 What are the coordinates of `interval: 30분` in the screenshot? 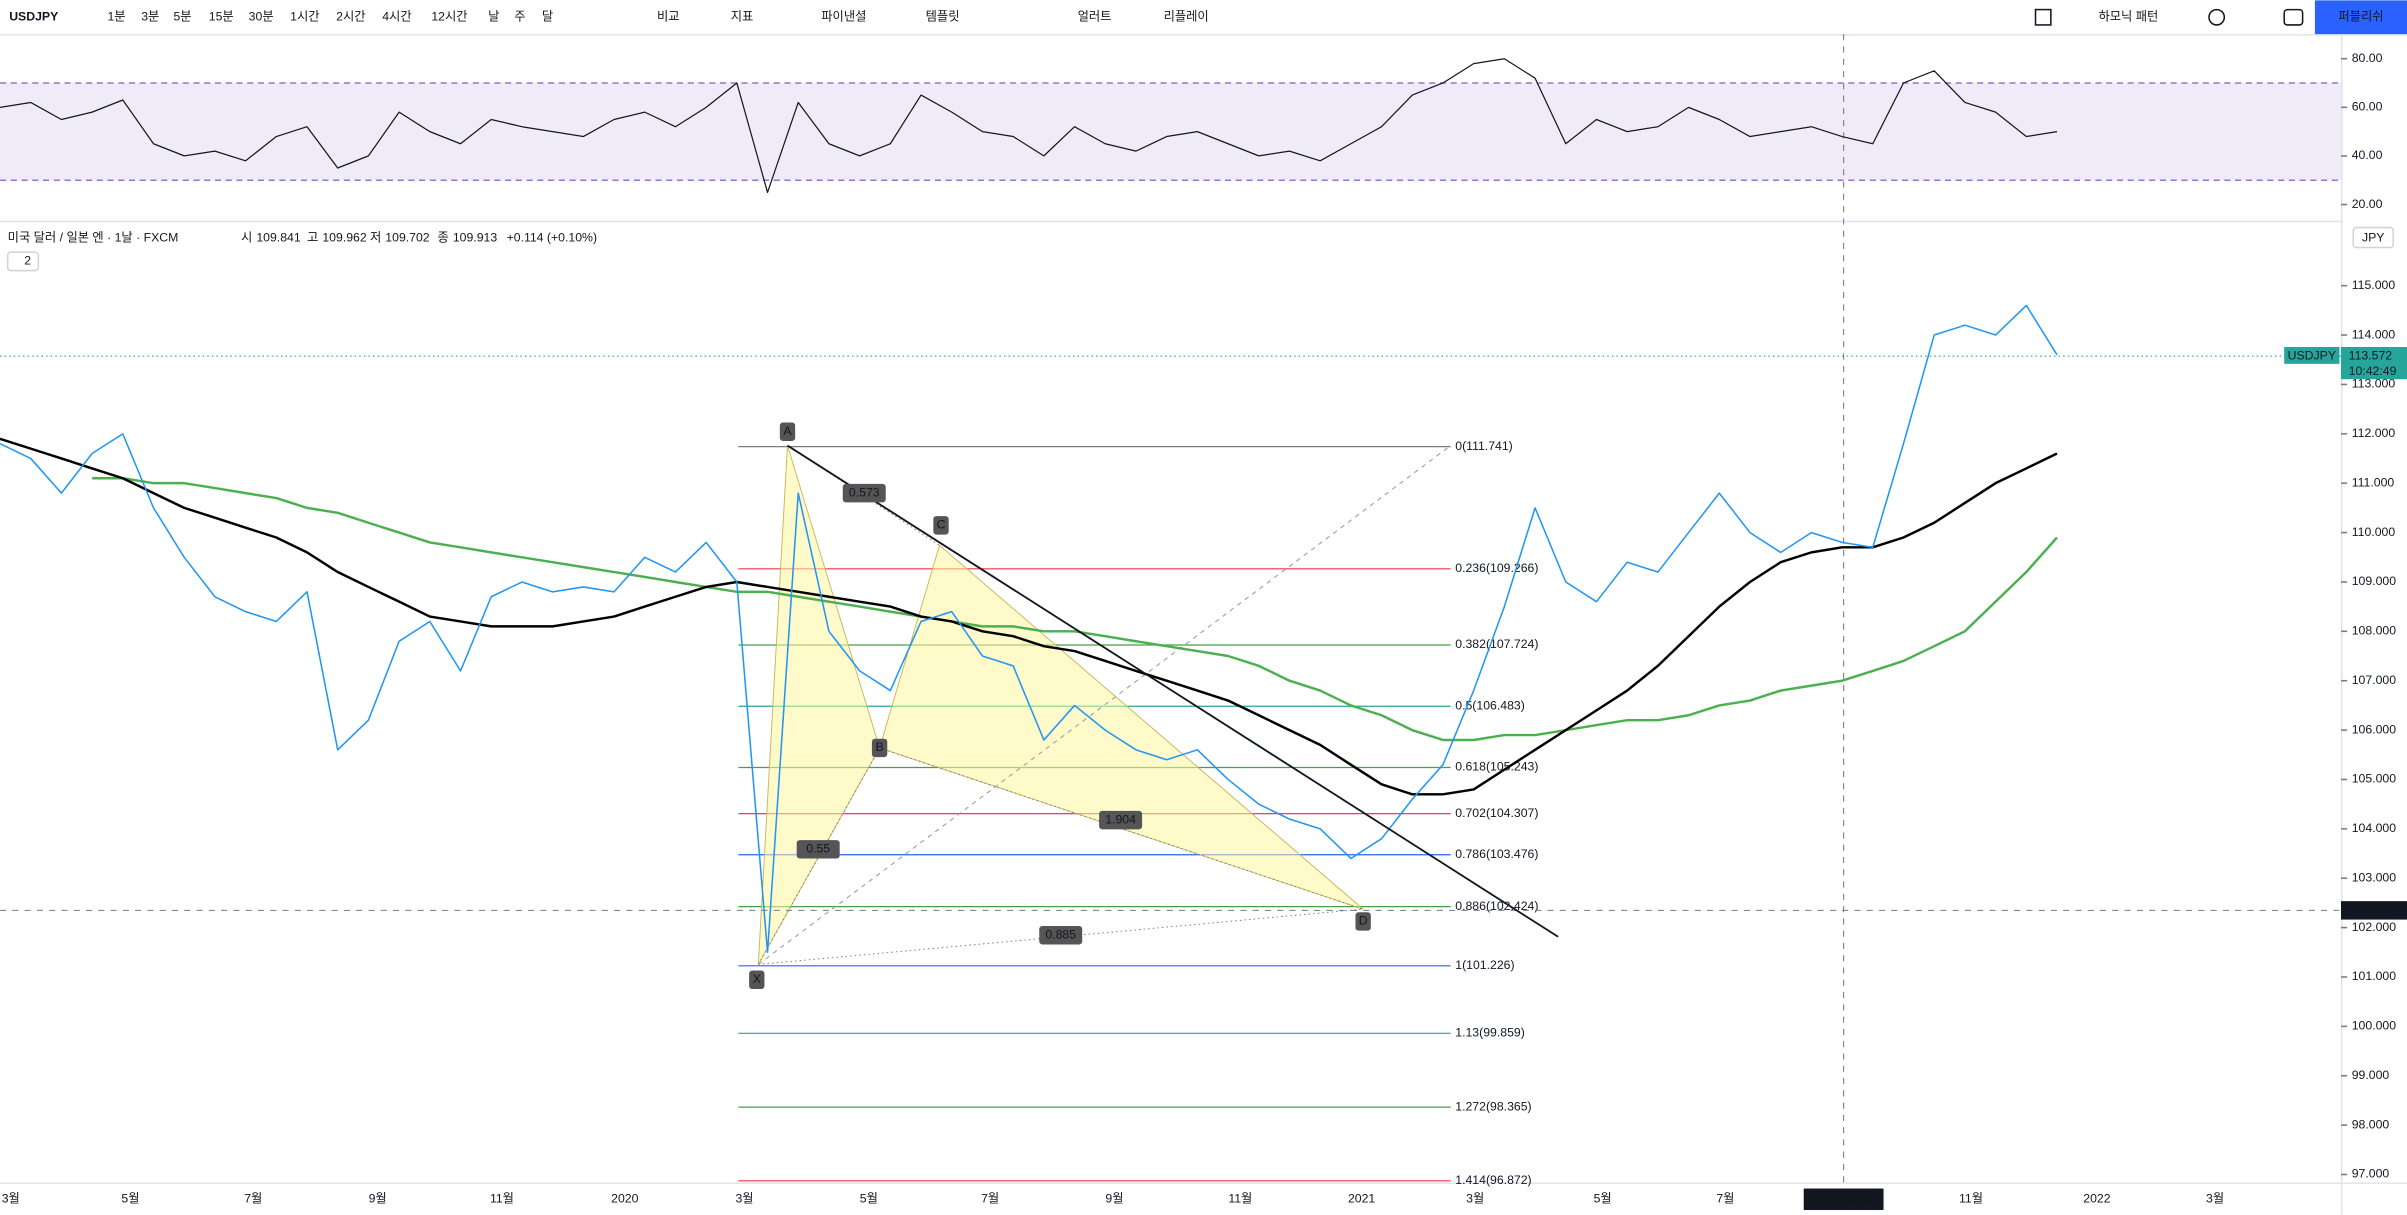 It's located at (261, 17).